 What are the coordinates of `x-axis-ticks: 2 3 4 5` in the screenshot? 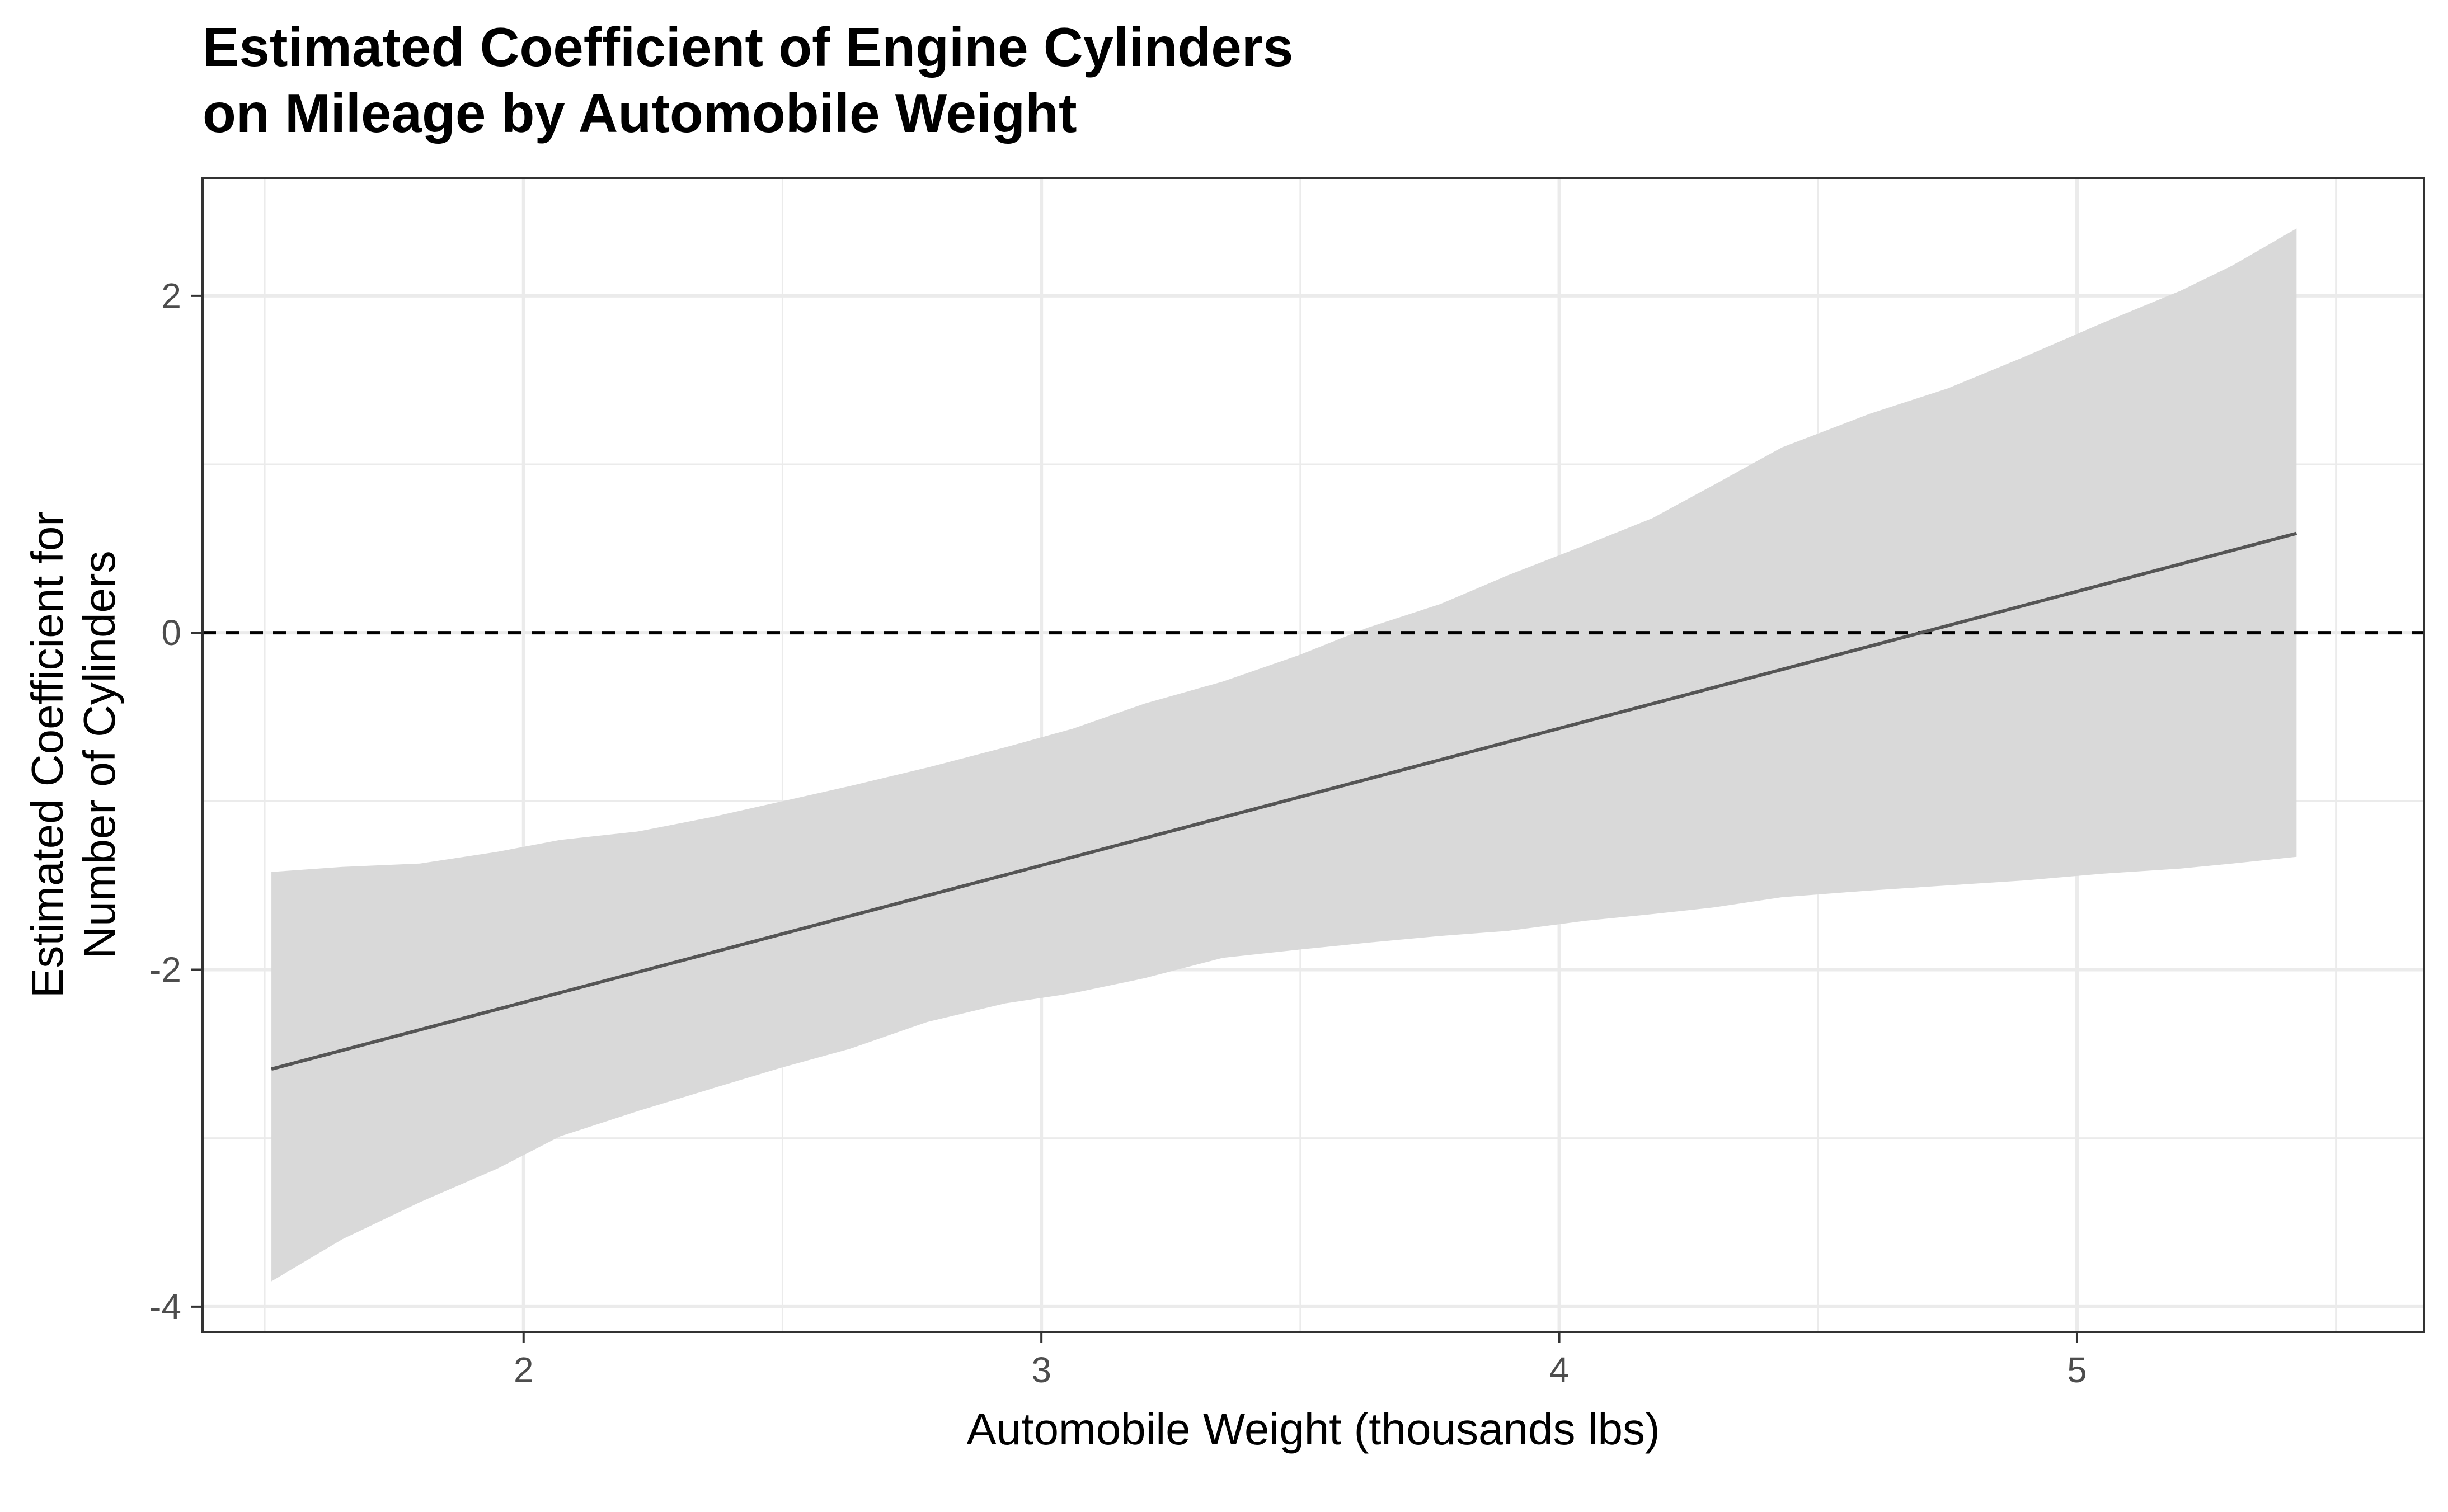 It's located at (1300, 1361).